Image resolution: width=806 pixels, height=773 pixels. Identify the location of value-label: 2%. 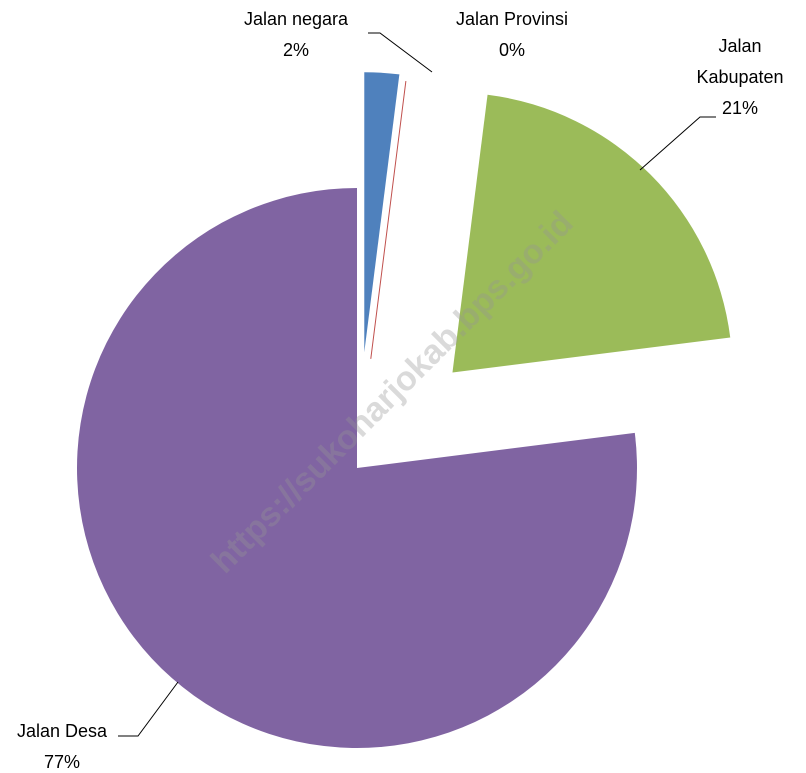
(296, 50).